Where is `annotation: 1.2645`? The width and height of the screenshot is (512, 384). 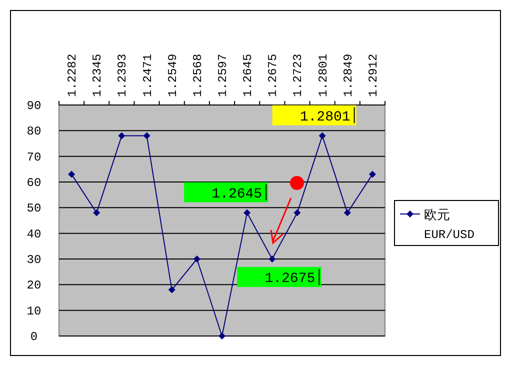 annotation: 1.2645 is located at coordinates (237, 194).